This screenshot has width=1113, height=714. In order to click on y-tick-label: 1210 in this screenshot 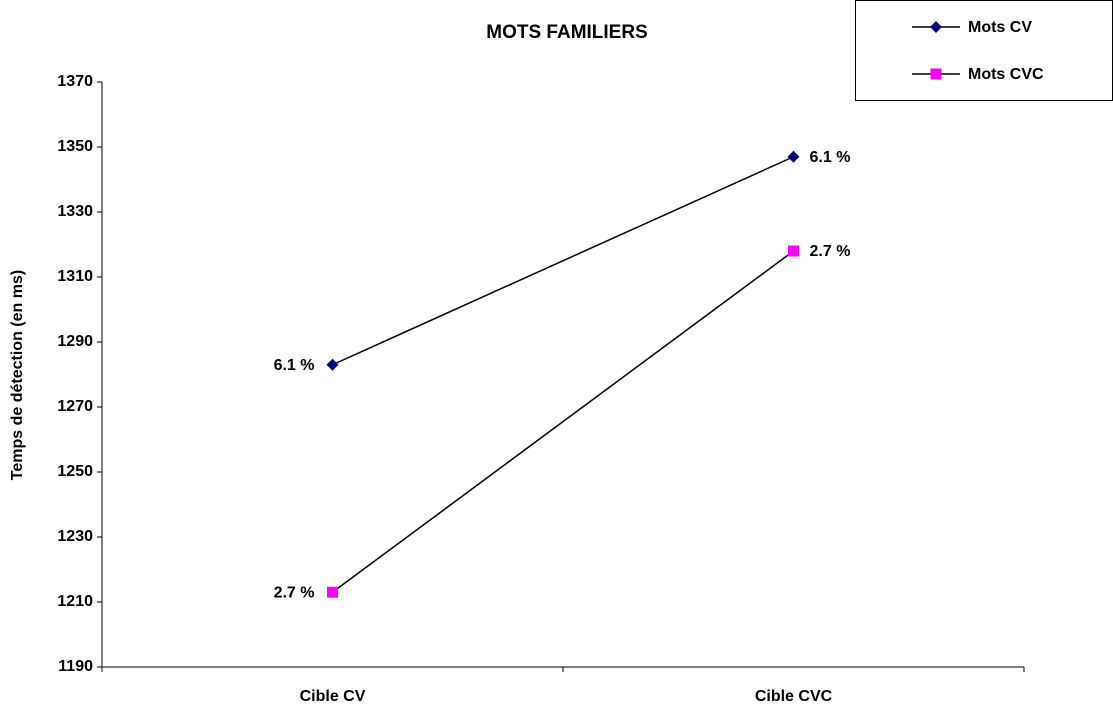, I will do `click(75, 601)`.